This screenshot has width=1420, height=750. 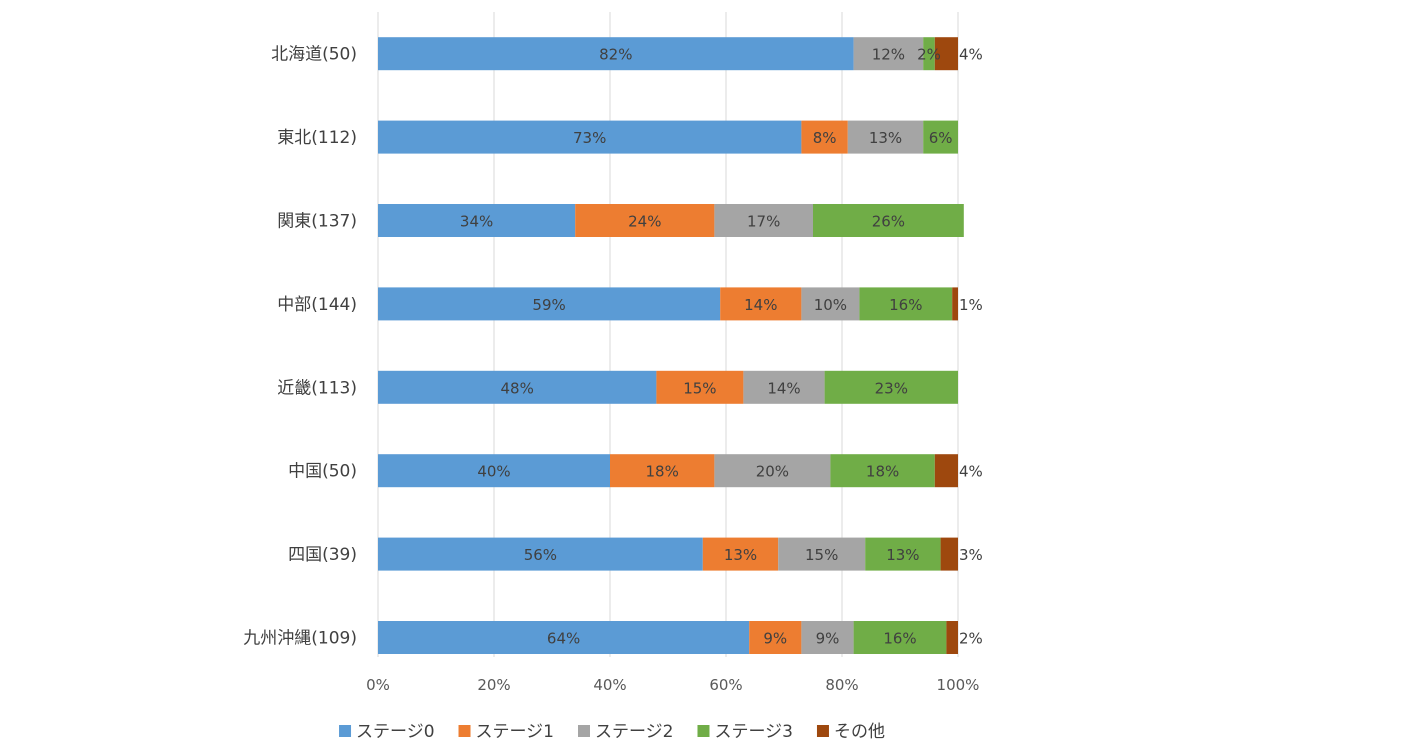 I want to click on data-label: 12%, so click(x=888, y=55).